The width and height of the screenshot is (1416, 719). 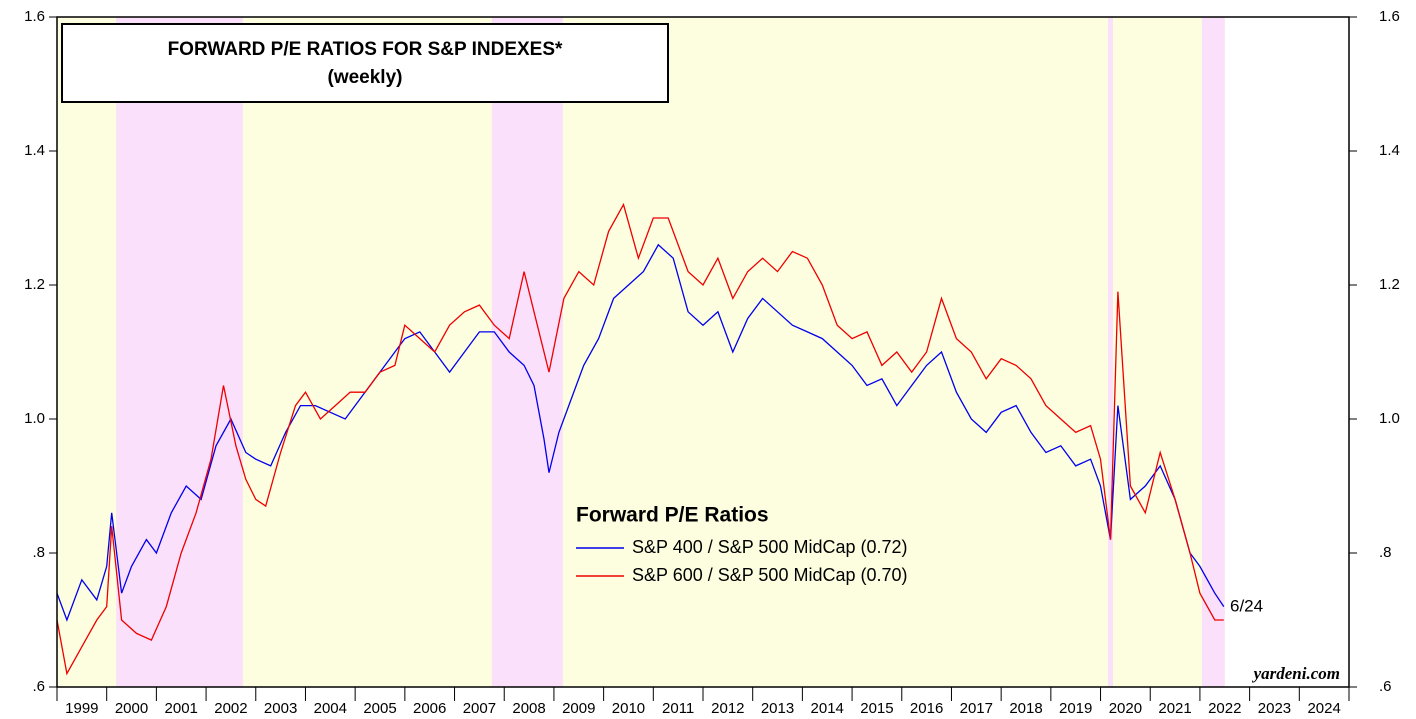 I want to click on x-tick-label: 2018, so click(x=1025, y=708).